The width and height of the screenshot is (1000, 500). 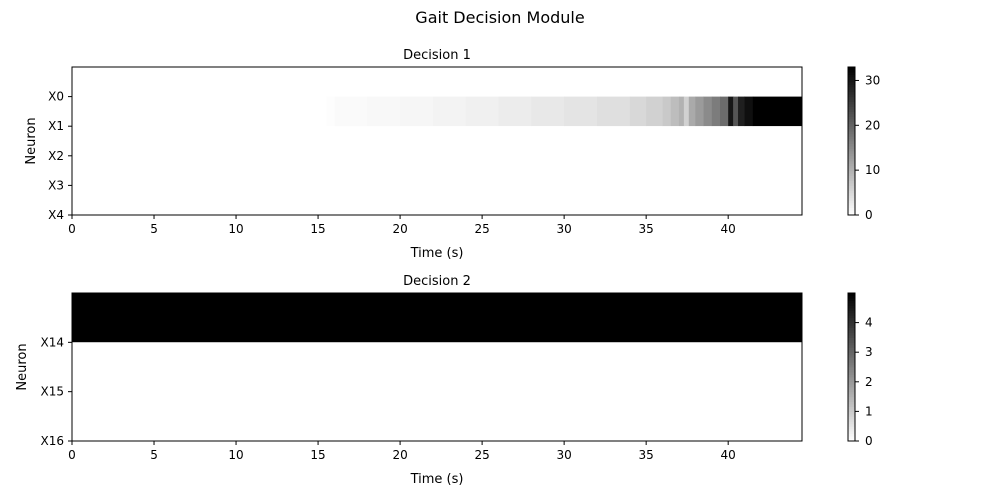 What do you see at coordinates (56, 185) in the screenshot?
I see `y-tick-label: X3` at bounding box center [56, 185].